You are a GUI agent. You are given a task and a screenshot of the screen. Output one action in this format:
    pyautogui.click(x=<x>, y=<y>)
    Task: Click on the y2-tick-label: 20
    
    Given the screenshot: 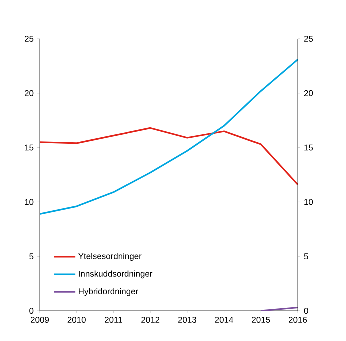 What is the action you would take?
    pyautogui.click(x=309, y=93)
    